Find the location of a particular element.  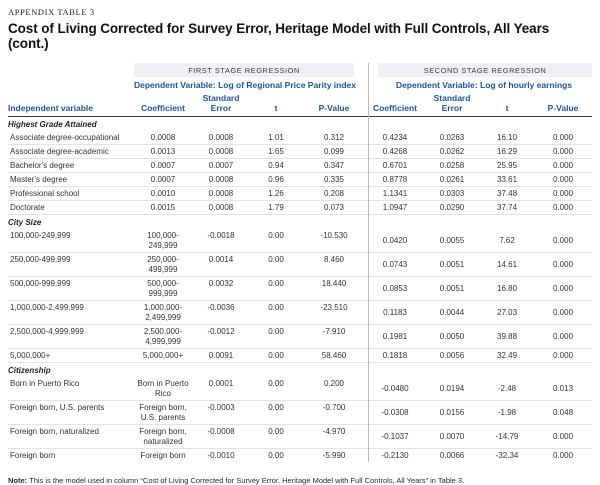

second-stage-cell: -0.2130 is located at coordinates (395, 455).